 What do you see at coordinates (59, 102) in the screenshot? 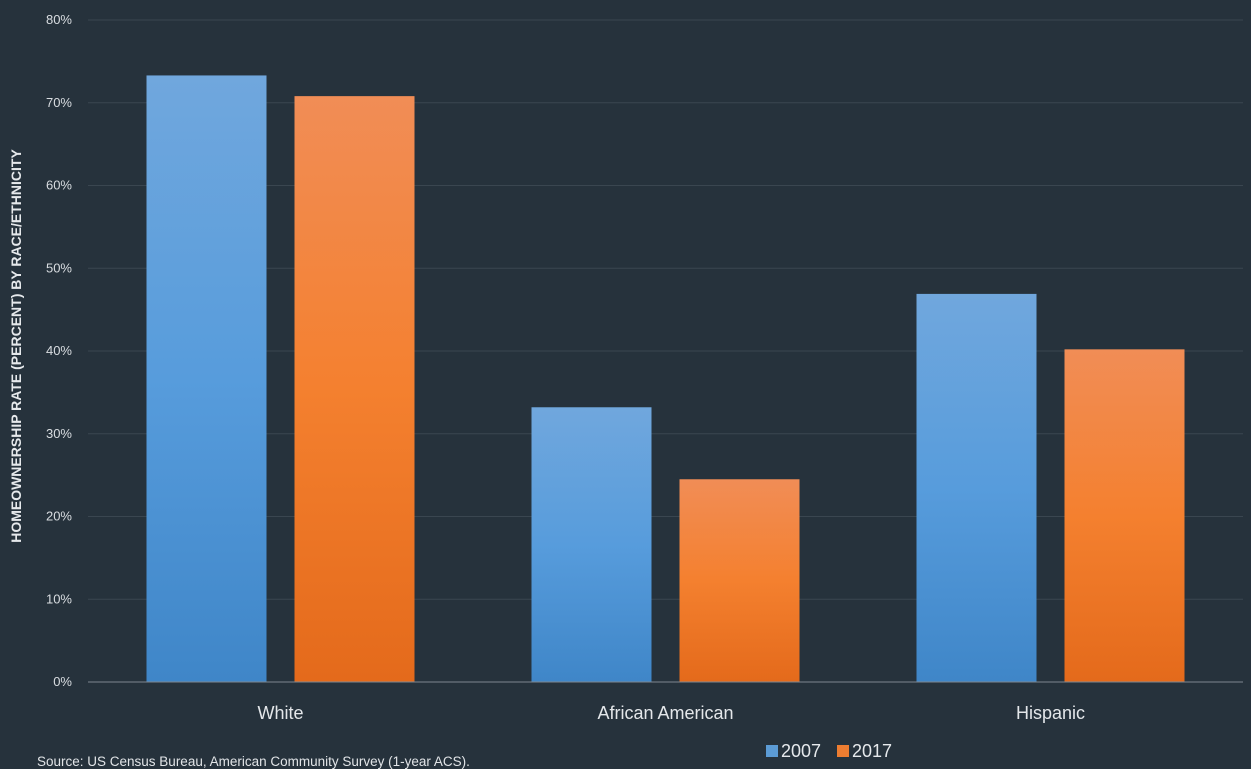
I see `y-tick-label: 70%` at bounding box center [59, 102].